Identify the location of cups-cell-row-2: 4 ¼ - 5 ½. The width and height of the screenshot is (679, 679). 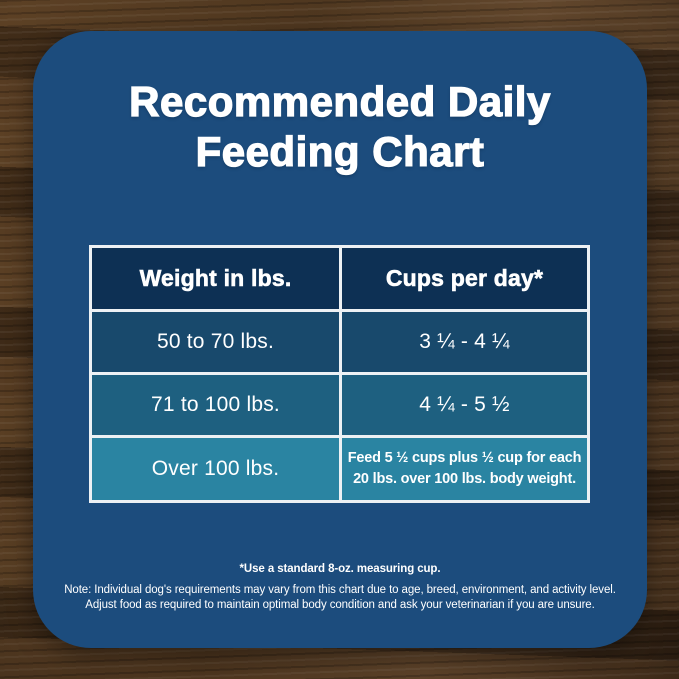
(464, 405).